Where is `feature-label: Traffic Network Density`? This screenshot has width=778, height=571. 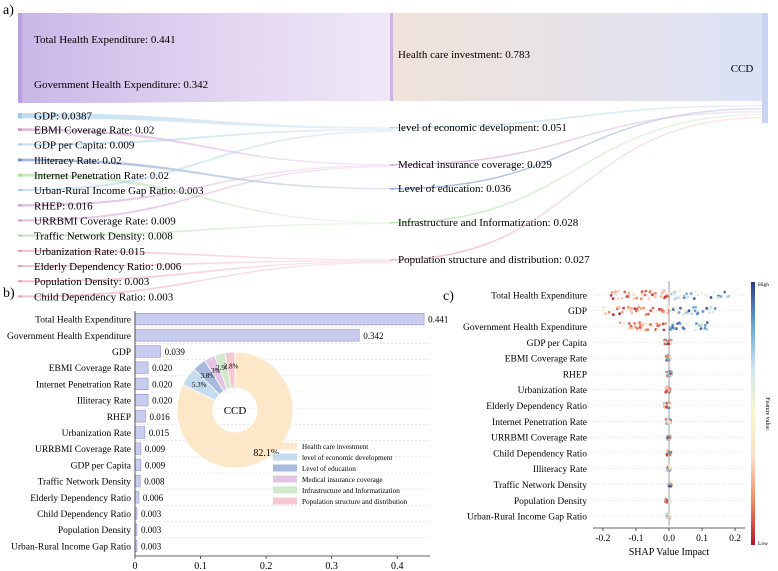 feature-label: Traffic Network Density is located at coordinates (541, 485).